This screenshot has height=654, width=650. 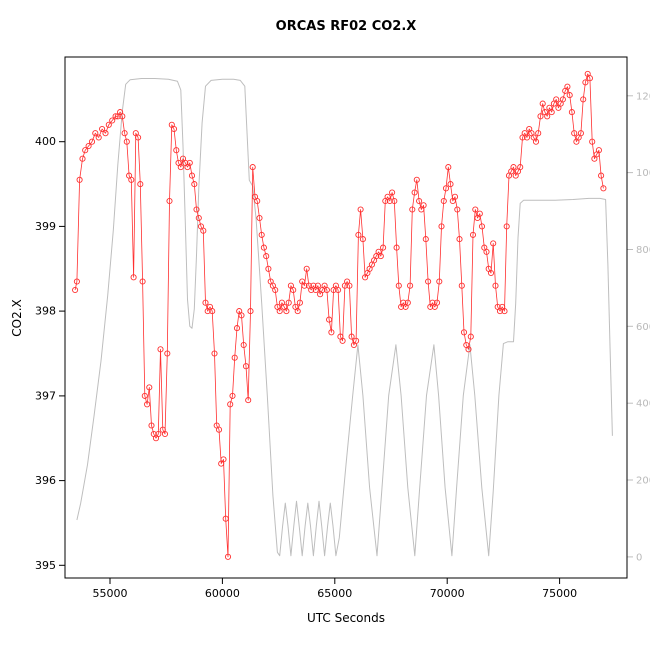 What do you see at coordinates (45, 395) in the screenshot?
I see `y-left-tick-label: 397` at bounding box center [45, 395].